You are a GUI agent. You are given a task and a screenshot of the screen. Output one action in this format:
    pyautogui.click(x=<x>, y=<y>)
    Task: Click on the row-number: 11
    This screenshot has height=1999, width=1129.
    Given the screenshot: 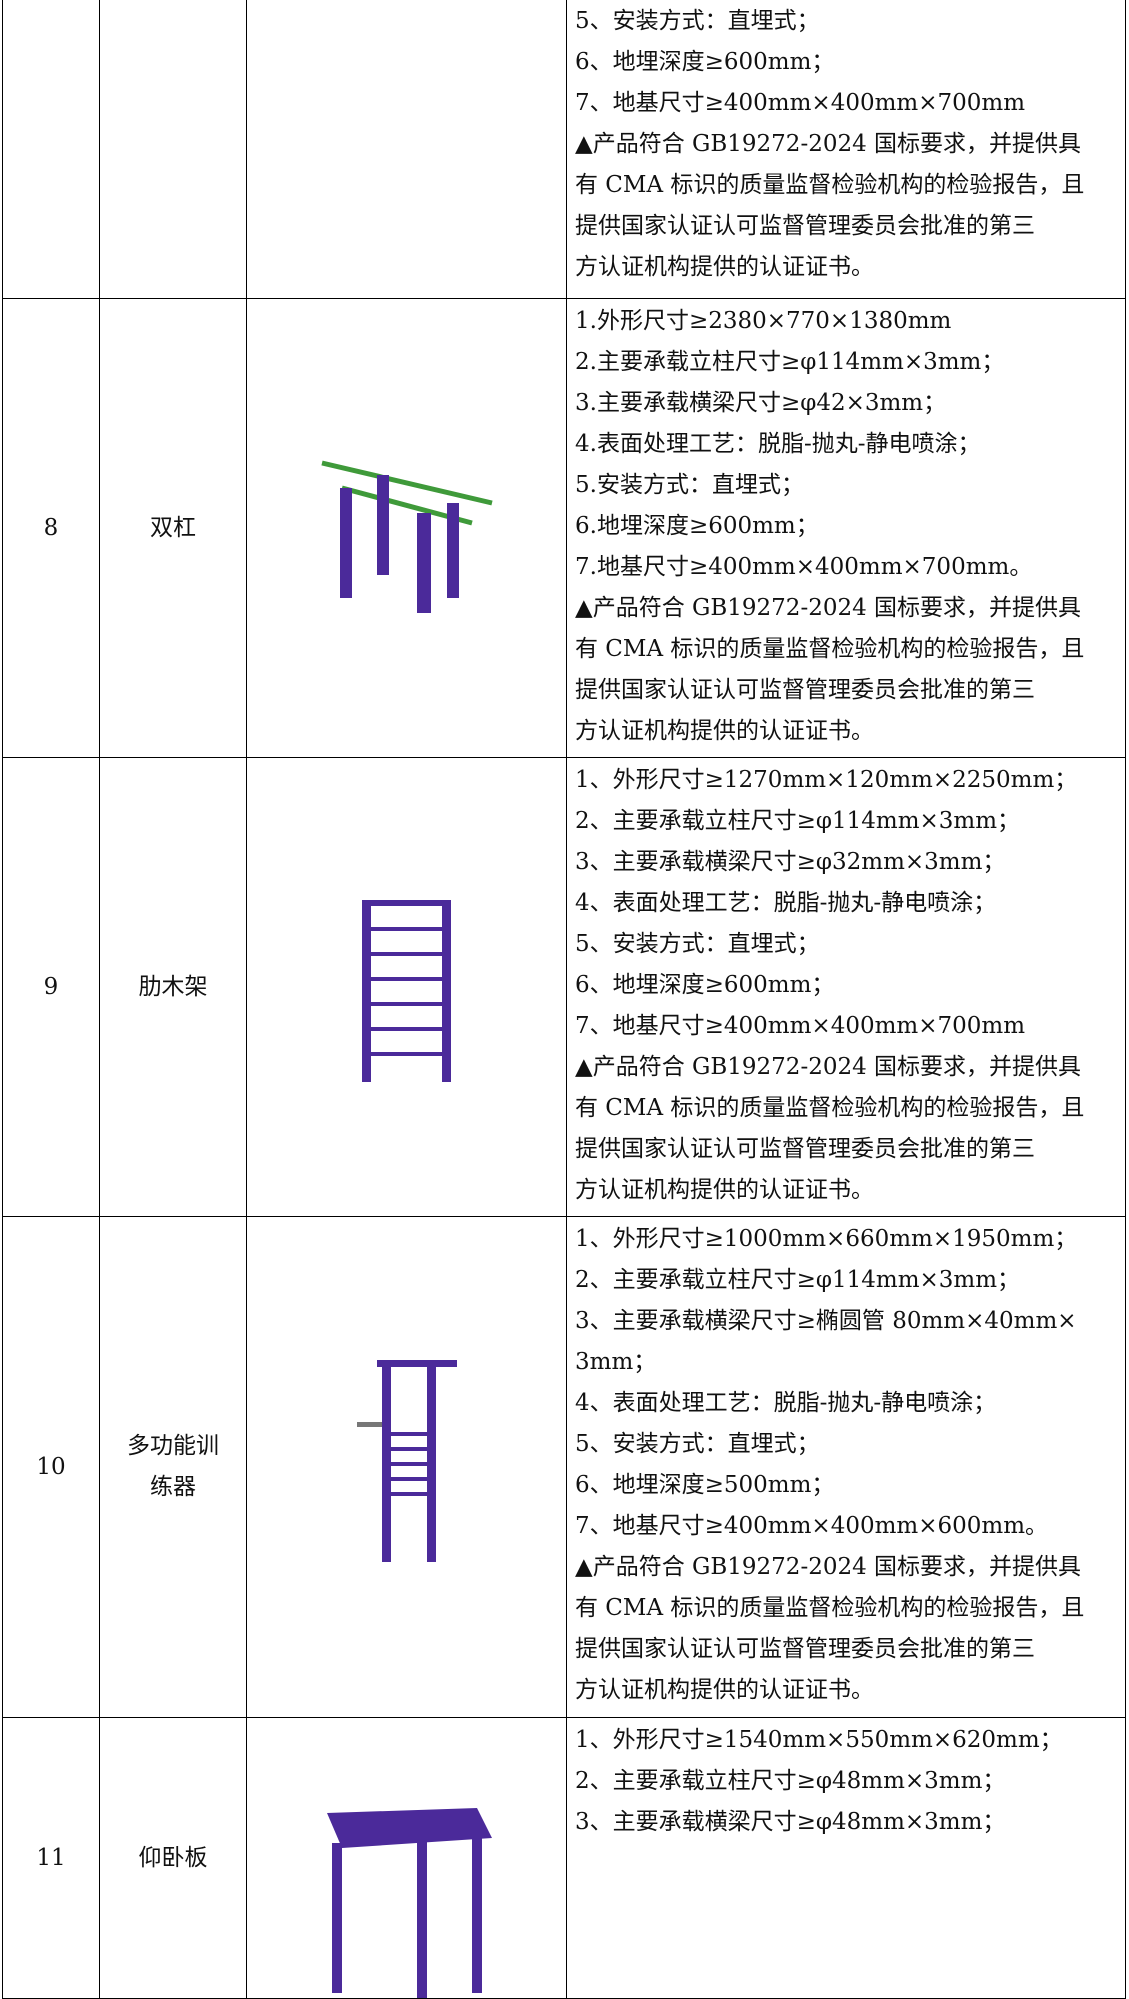 What is the action you would take?
    pyautogui.click(x=51, y=1858)
    